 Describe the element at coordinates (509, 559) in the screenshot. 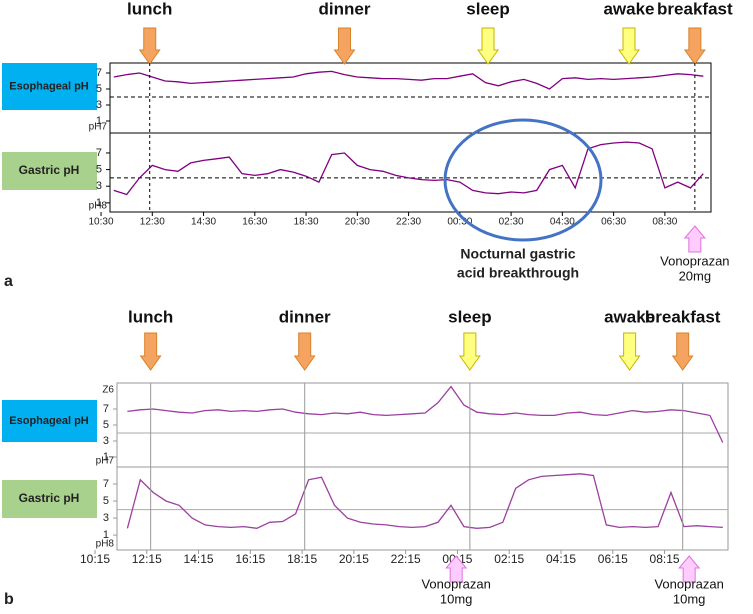

I see `x-tick-label: 02:15` at that location.